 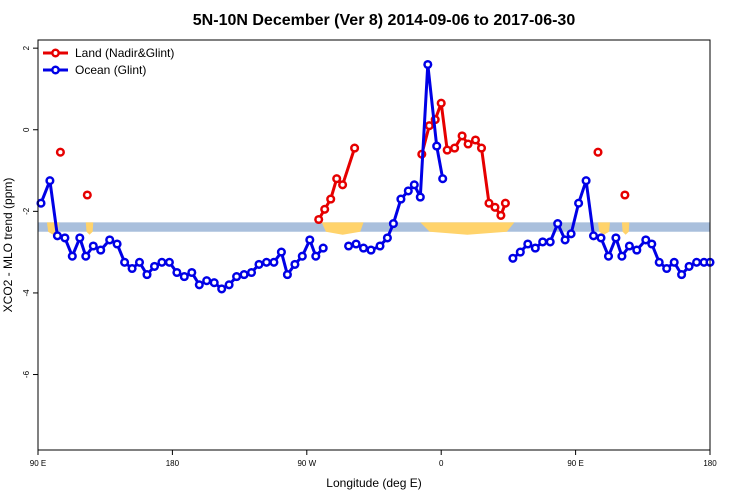 What do you see at coordinates (173, 463) in the screenshot?
I see `x-tick-label-1: 180` at bounding box center [173, 463].